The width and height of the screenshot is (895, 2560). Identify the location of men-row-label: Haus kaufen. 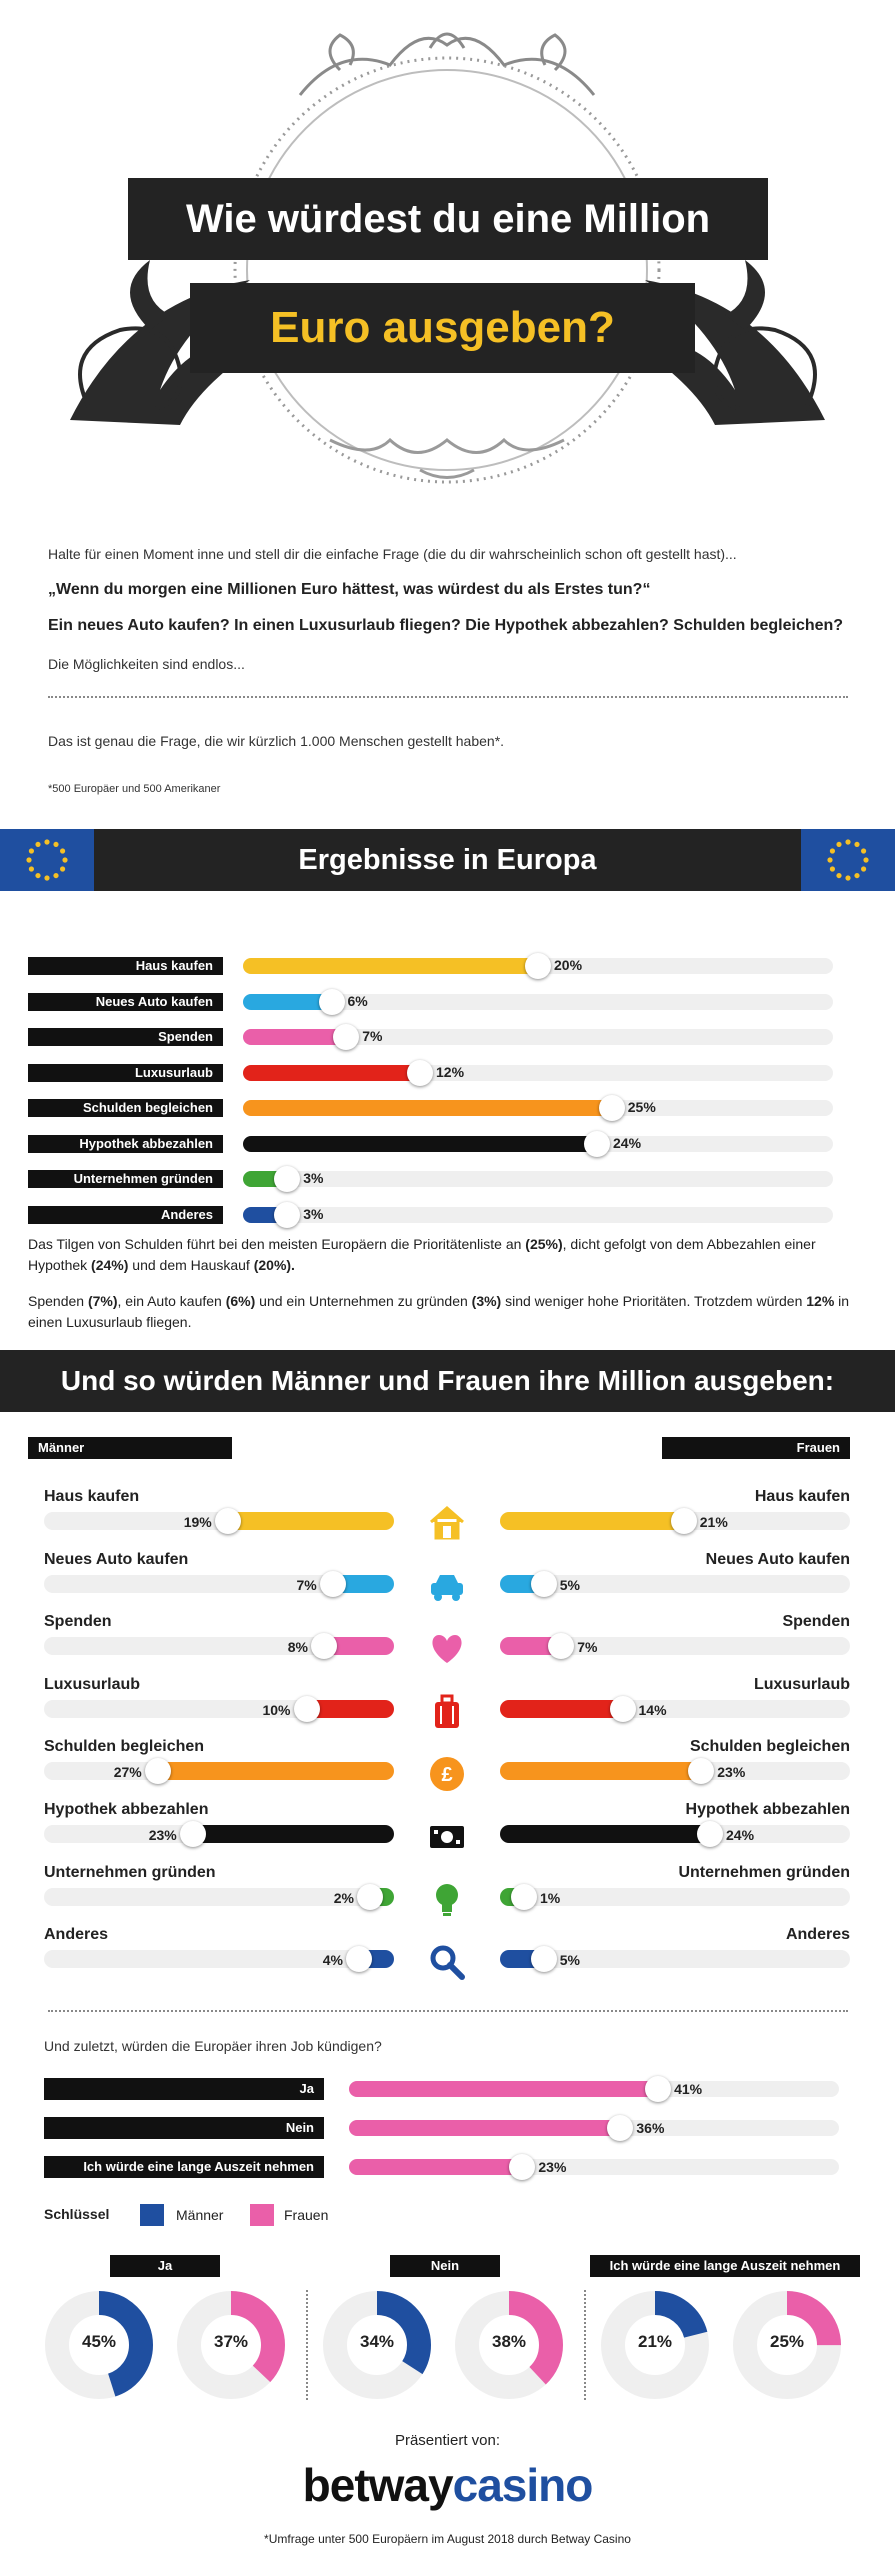
(92, 1496).